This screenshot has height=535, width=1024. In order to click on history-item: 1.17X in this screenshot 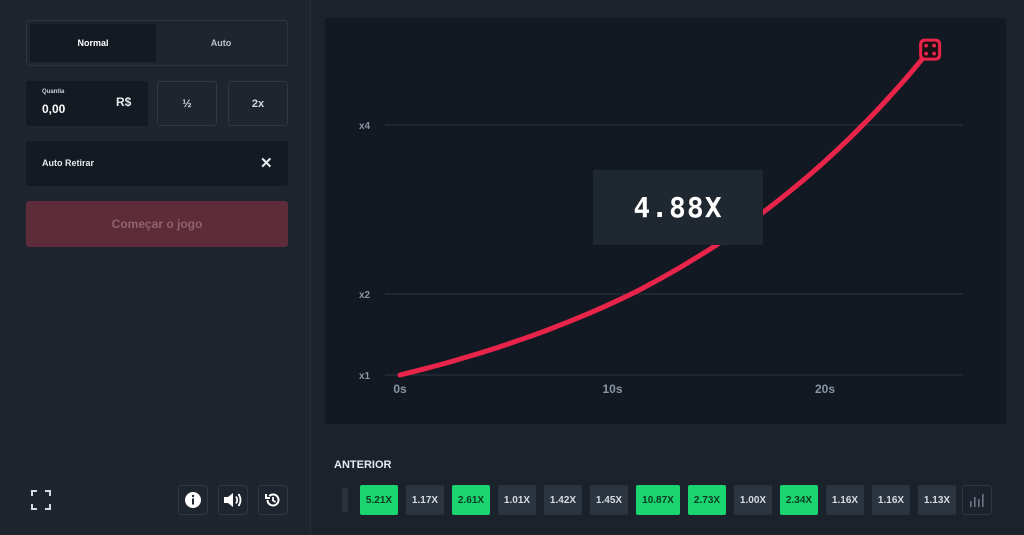, I will do `click(425, 500)`.